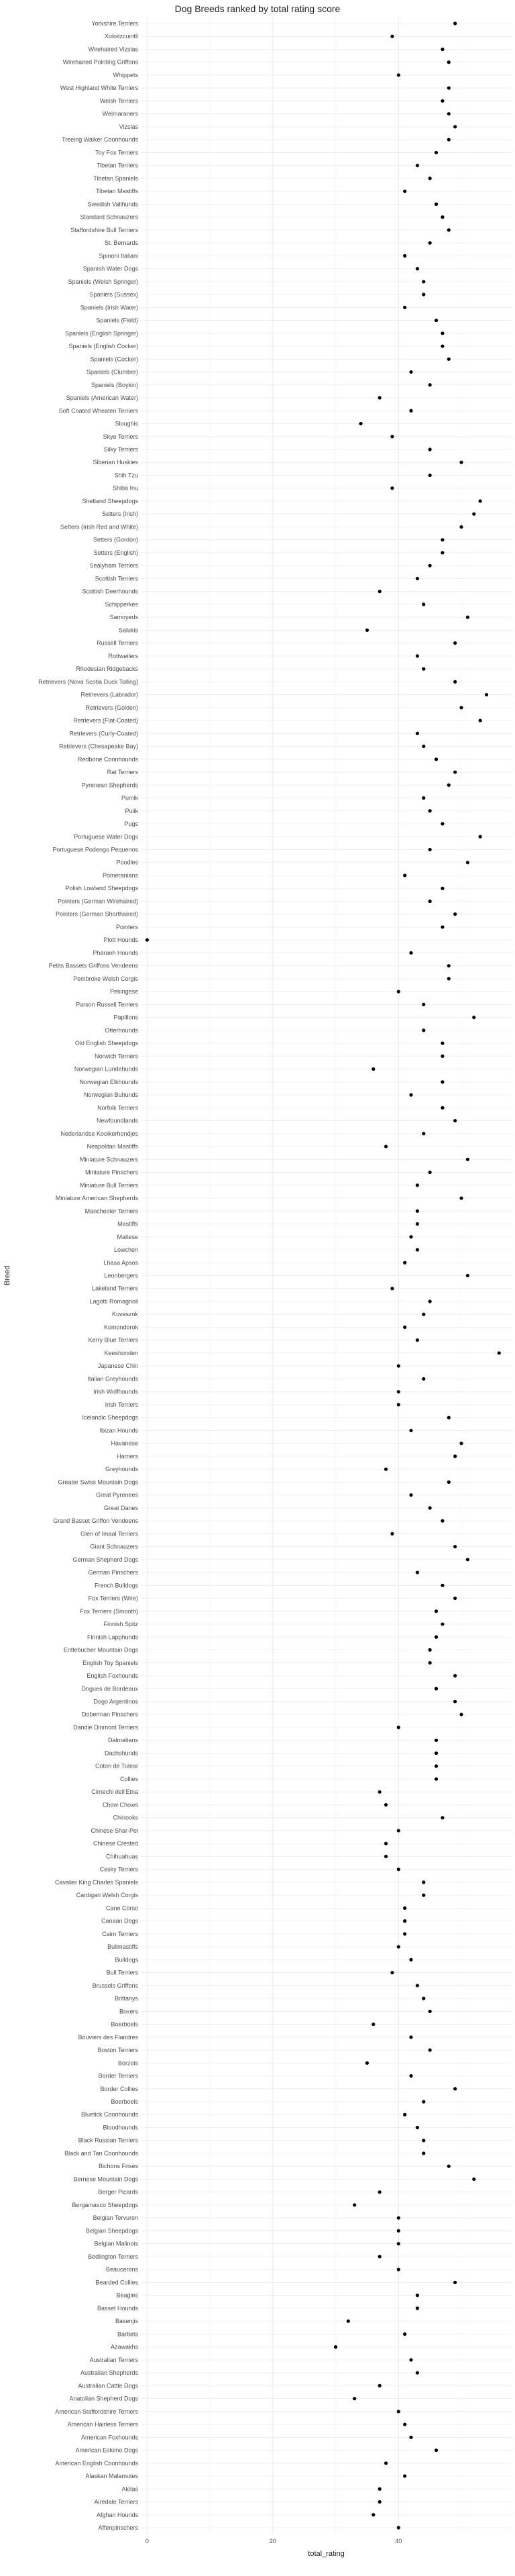 The width and height of the screenshot is (515, 2576). I want to click on y-tick-label: Spaniels (Clumber), so click(112, 372).